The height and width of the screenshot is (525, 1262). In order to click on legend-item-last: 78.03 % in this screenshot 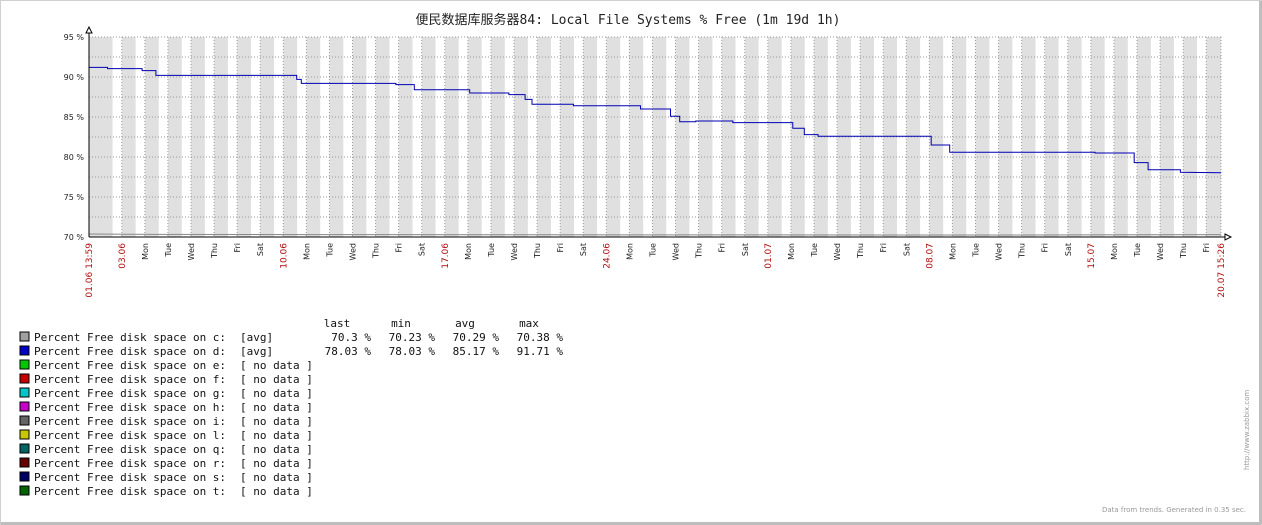, I will do `click(348, 351)`.